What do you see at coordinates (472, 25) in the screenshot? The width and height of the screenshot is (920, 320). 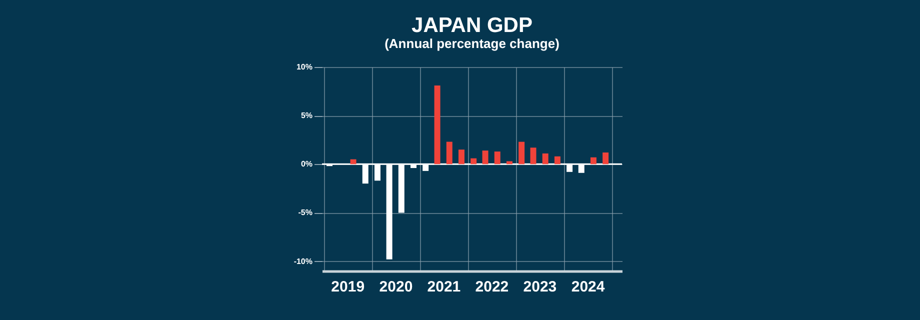 I see `chart-title: JAPAN GDP` at bounding box center [472, 25].